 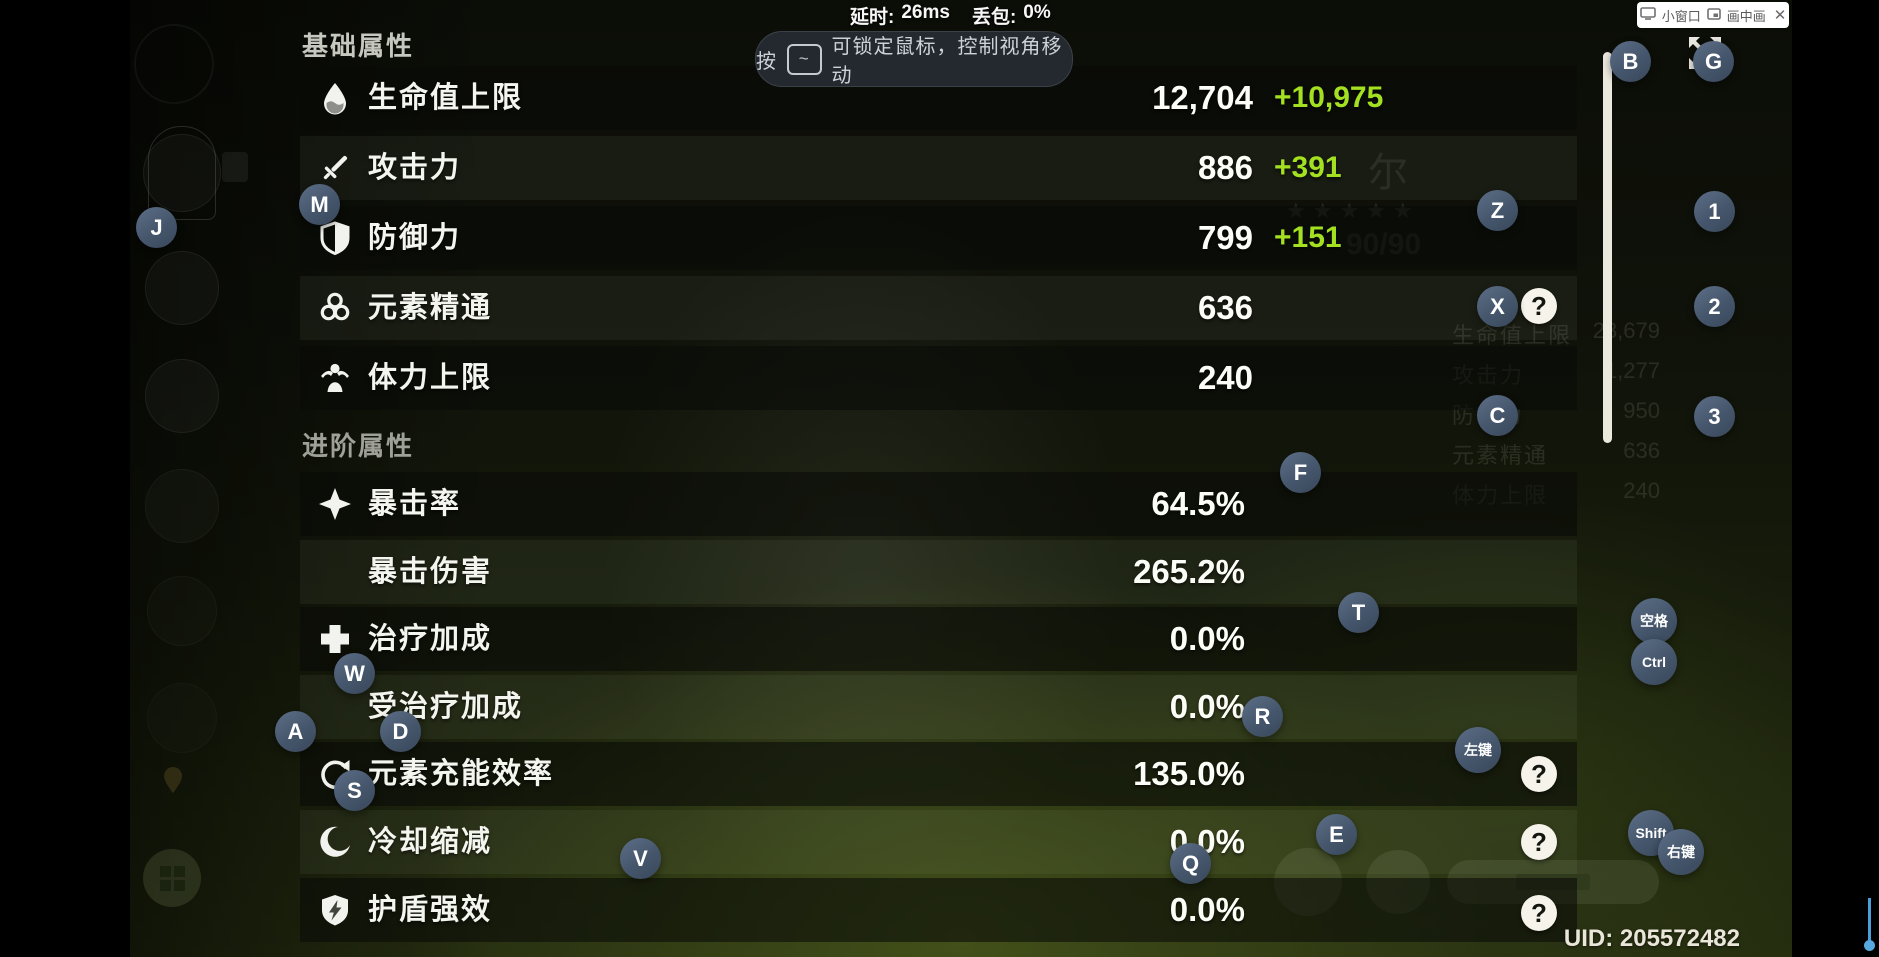 What do you see at coordinates (1713, 61) in the screenshot?
I see `key-badge-g: G` at bounding box center [1713, 61].